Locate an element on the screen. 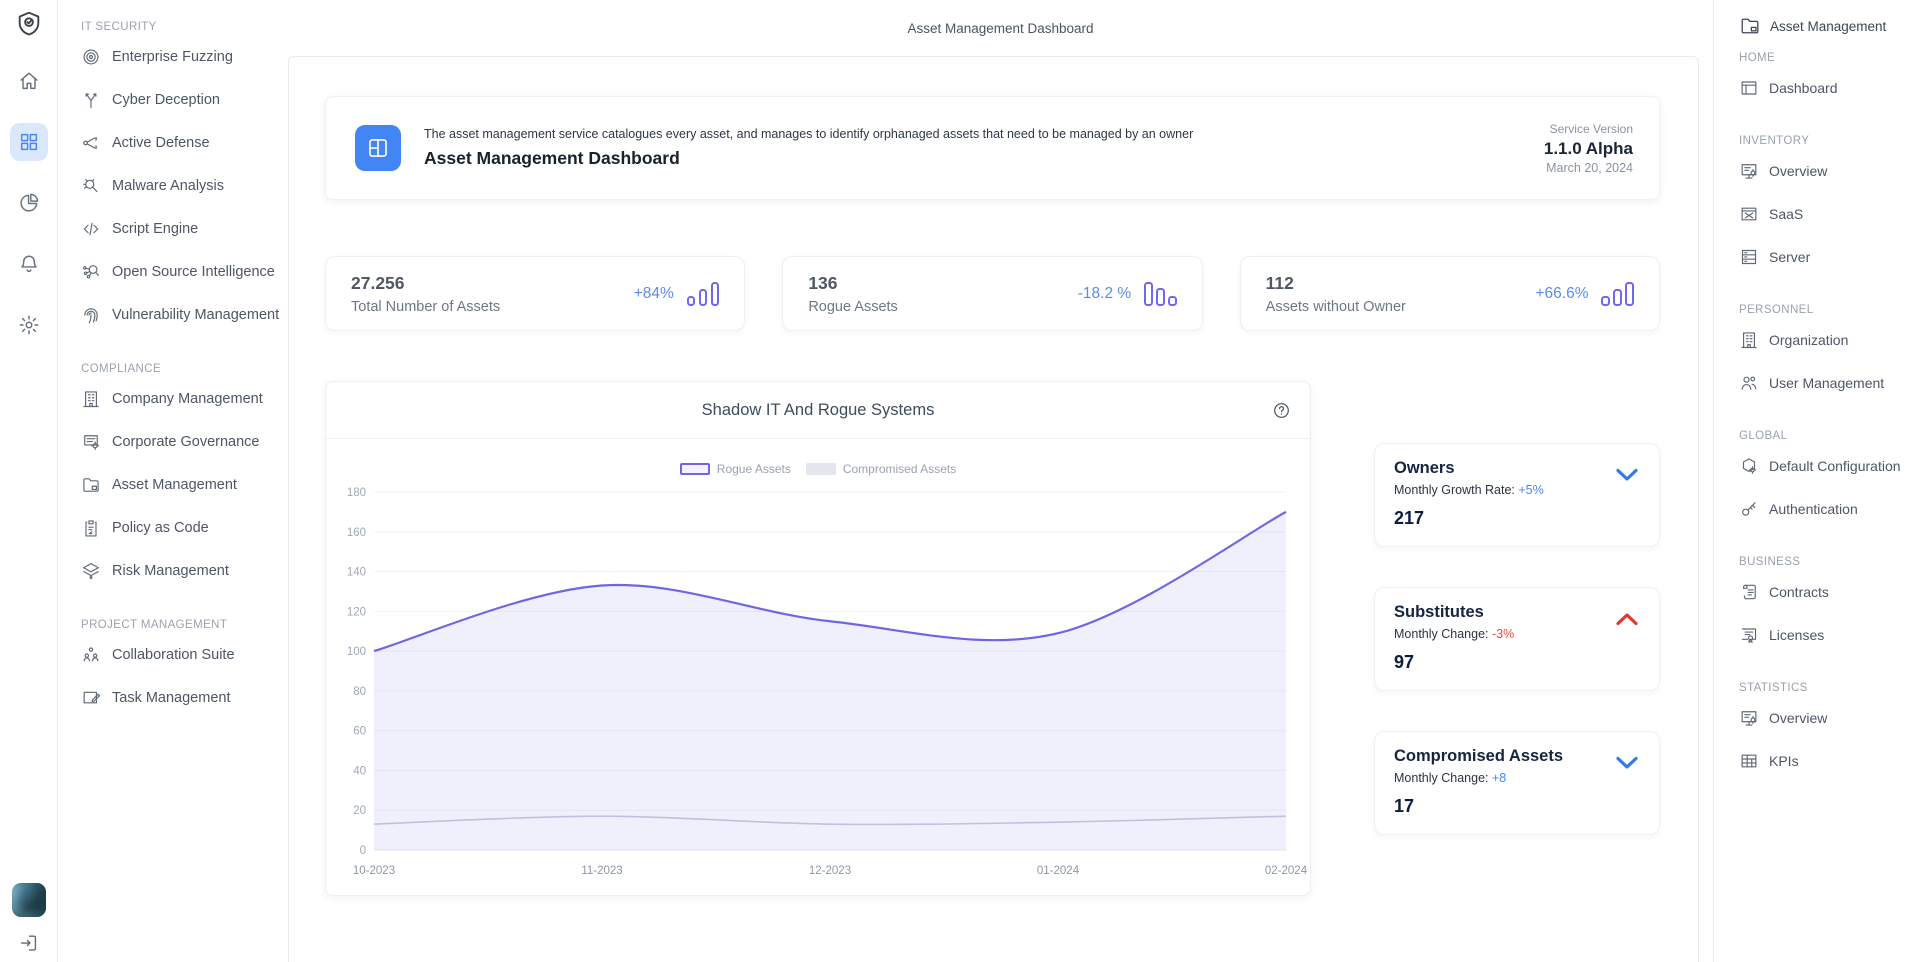 The image size is (1920, 962). user-avatar is located at coordinates (28, 900).